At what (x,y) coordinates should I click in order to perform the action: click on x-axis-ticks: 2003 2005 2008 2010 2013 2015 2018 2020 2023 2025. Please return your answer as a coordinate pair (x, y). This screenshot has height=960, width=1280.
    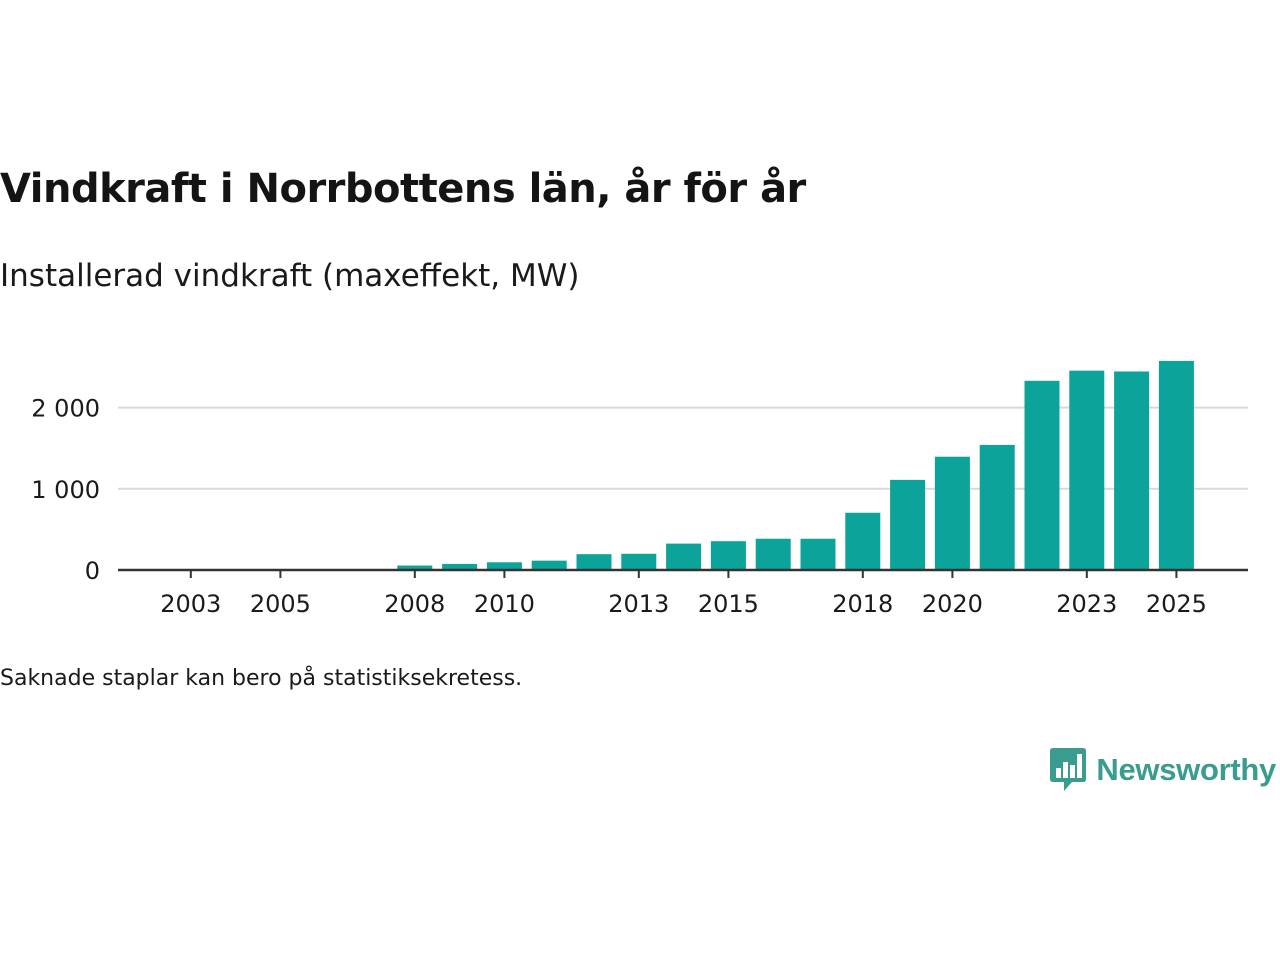
    Looking at the image, I should click on (683, 594).